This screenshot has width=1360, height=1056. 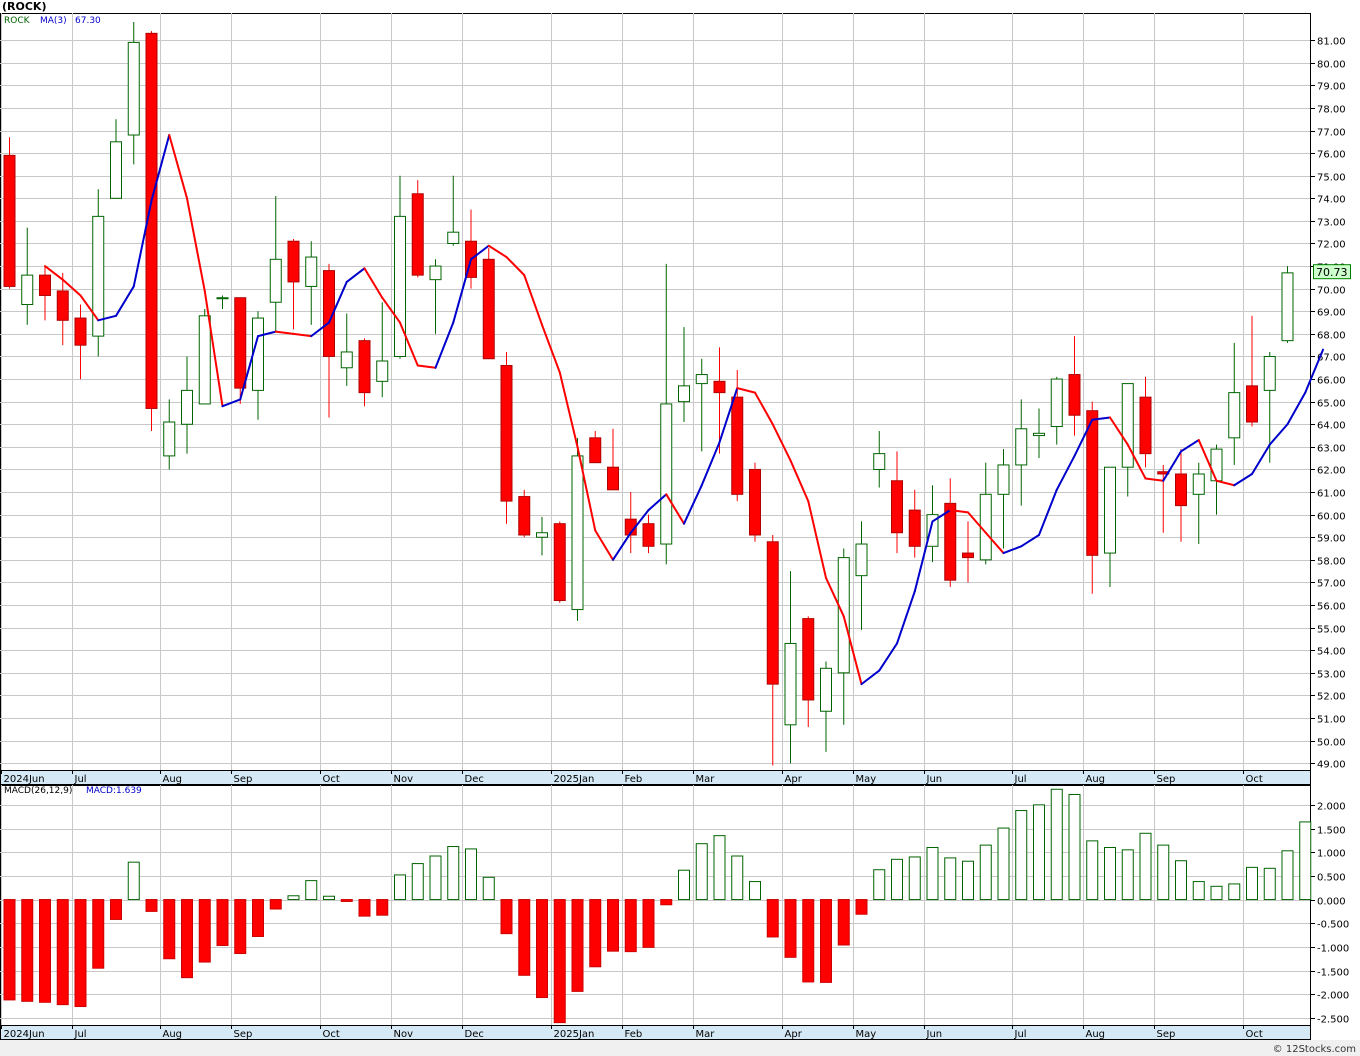 I want to click on date-tick-label: Jun, so click(x=934, y=1034).